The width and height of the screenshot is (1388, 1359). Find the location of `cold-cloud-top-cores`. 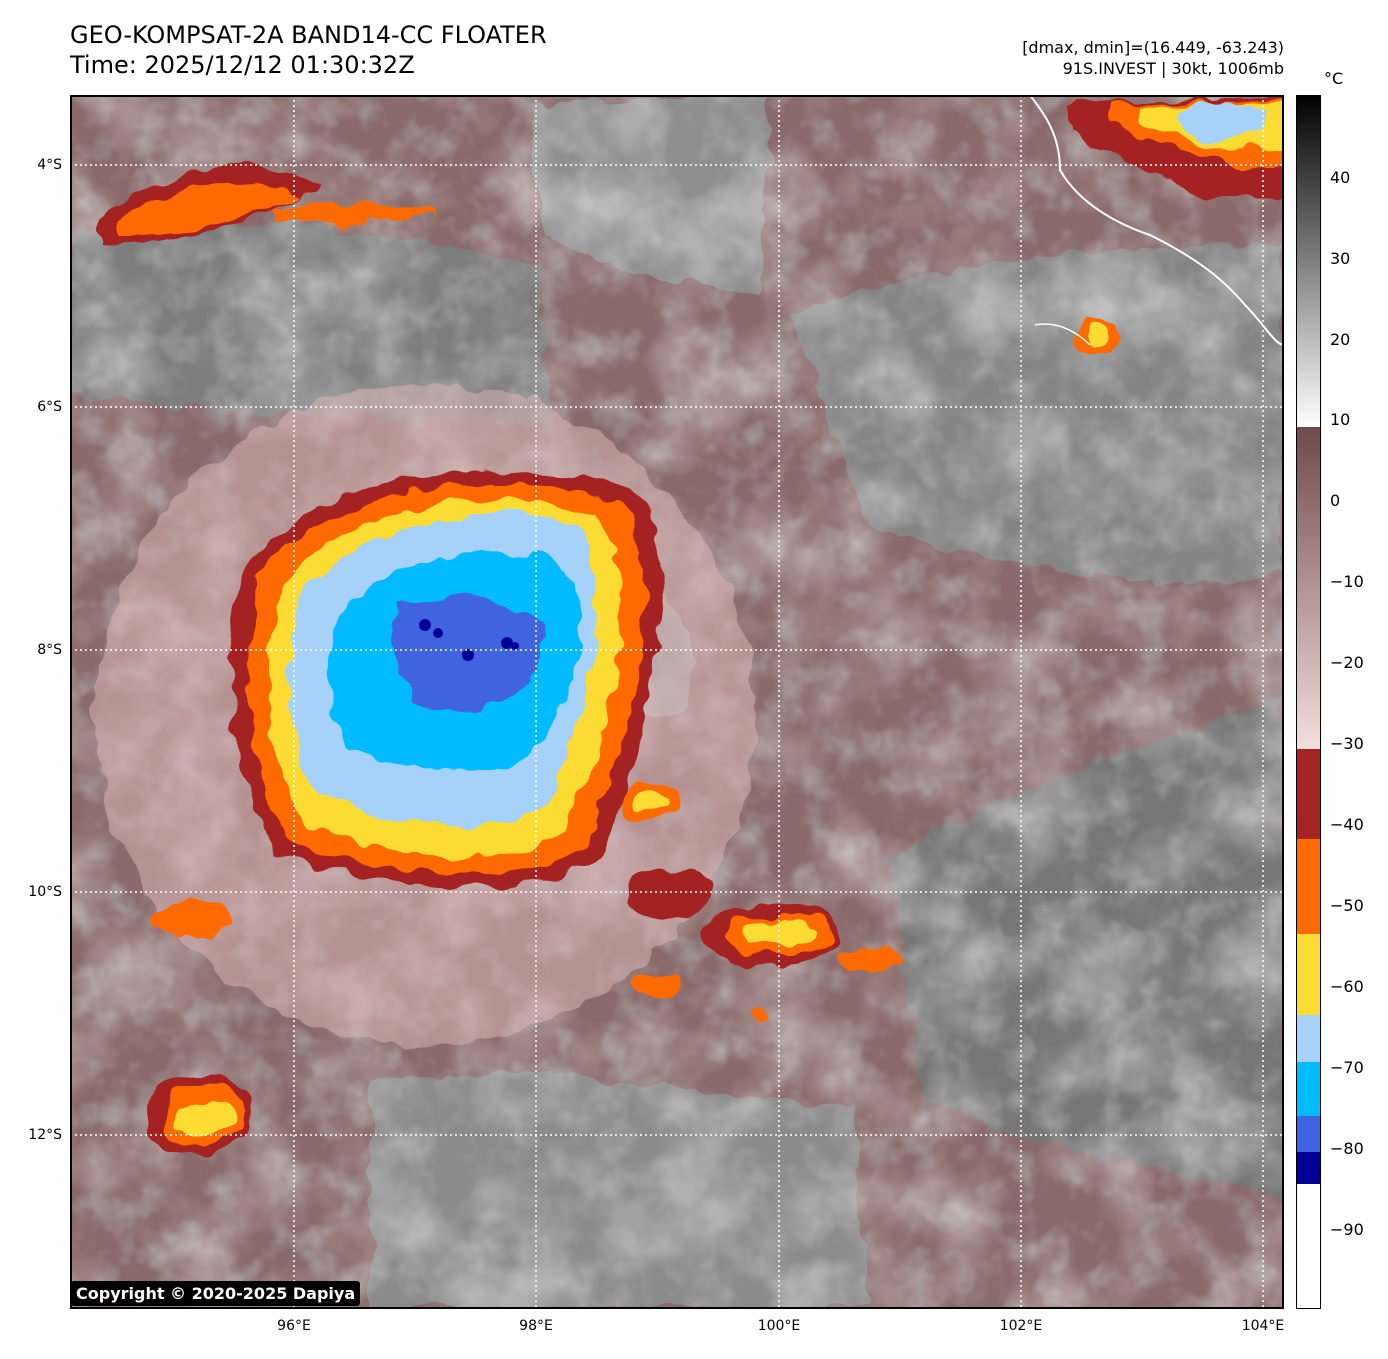

cold-cloud-top-cores is located at coordinates (469, 640).